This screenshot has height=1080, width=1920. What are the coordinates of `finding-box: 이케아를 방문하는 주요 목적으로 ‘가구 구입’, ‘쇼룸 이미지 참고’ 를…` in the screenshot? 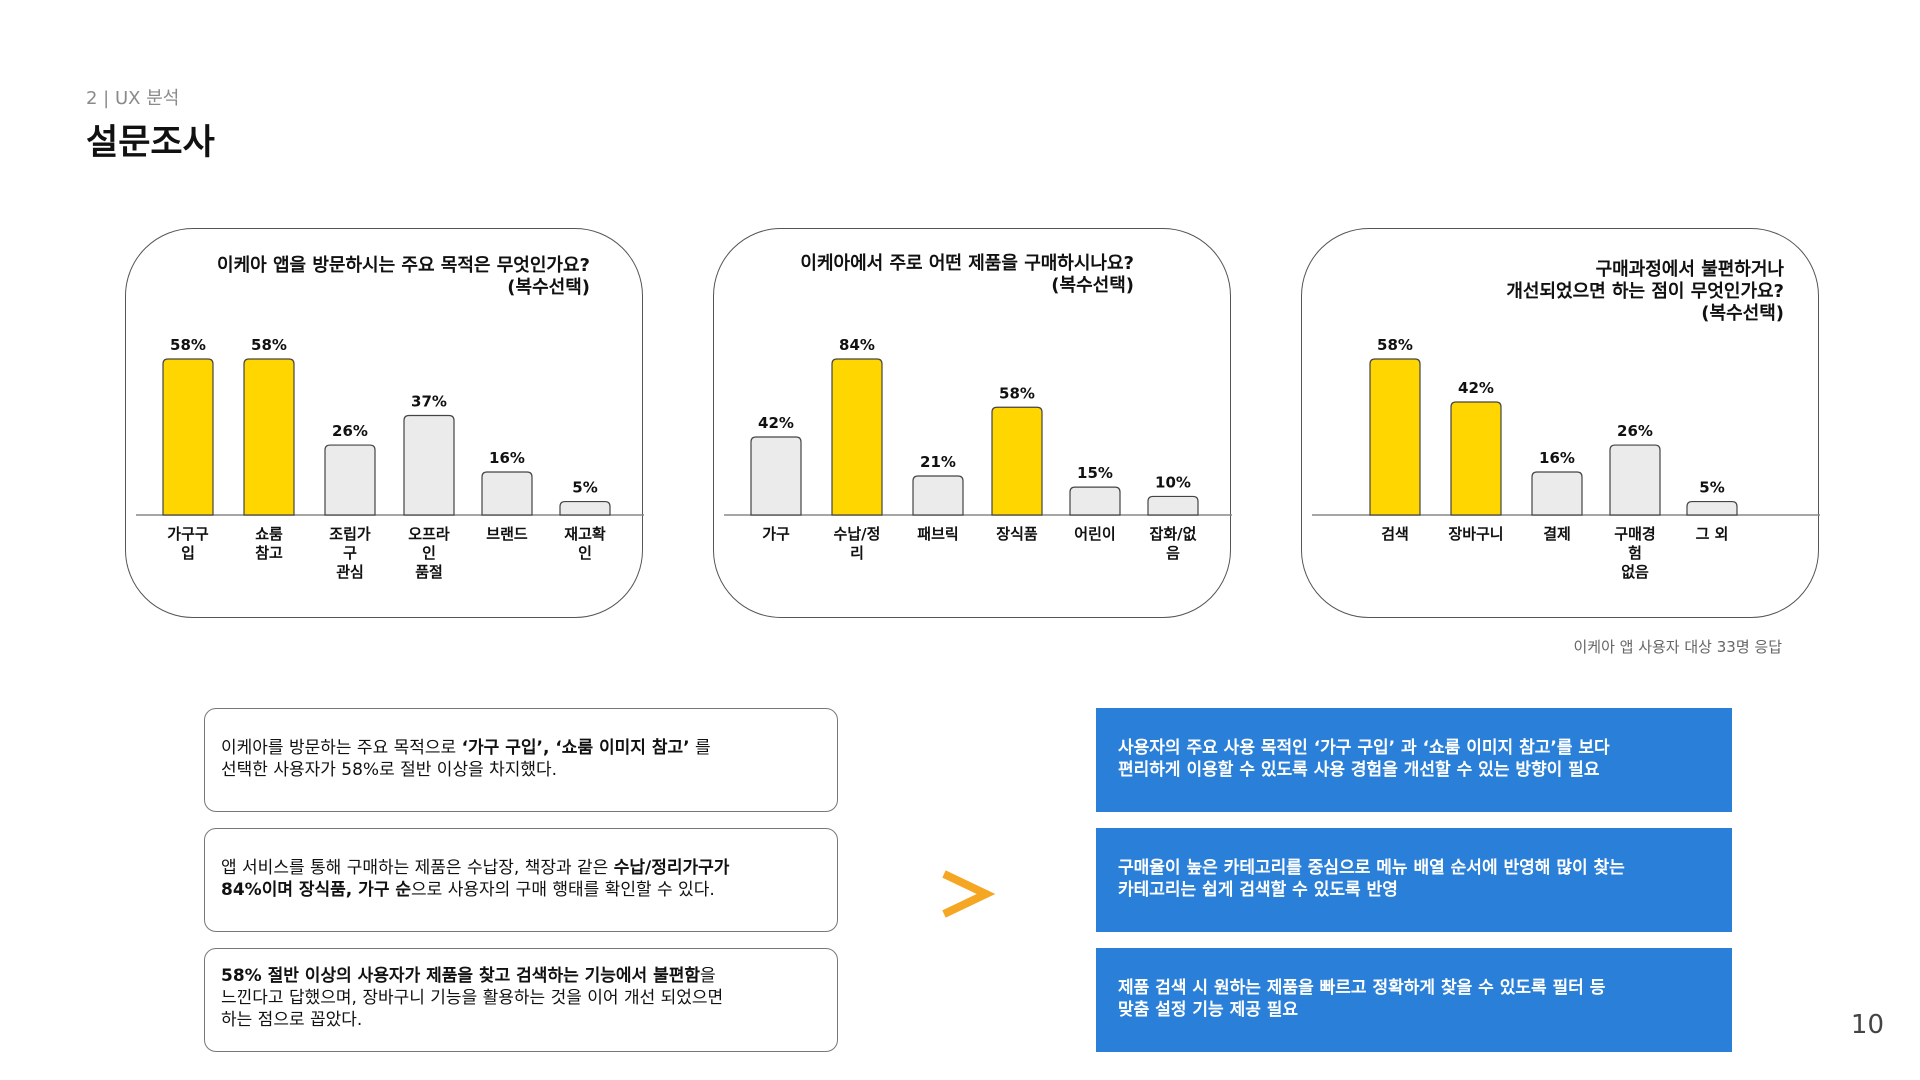 It's located at (521, 760).